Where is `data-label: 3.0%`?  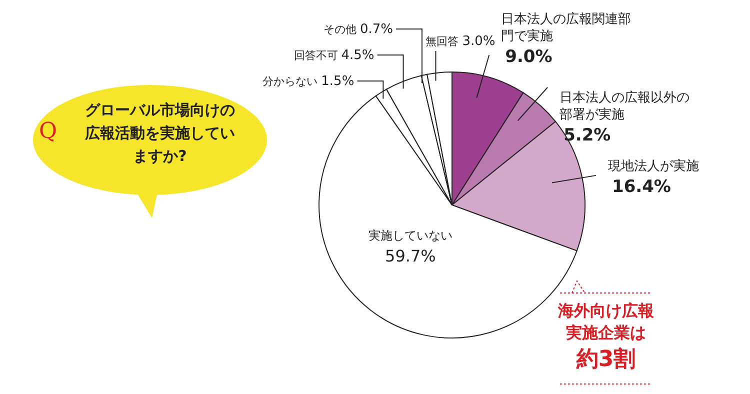 data-label: 3.0% is located at coordinates (479, 41).